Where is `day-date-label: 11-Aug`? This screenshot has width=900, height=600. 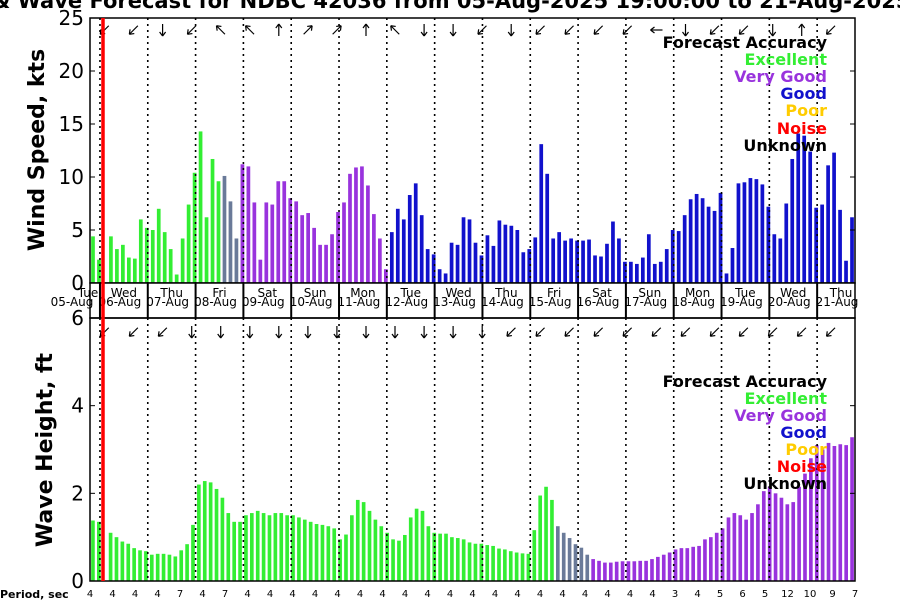
day-date-label: 11-Aug is located at coordinates (359, 302).